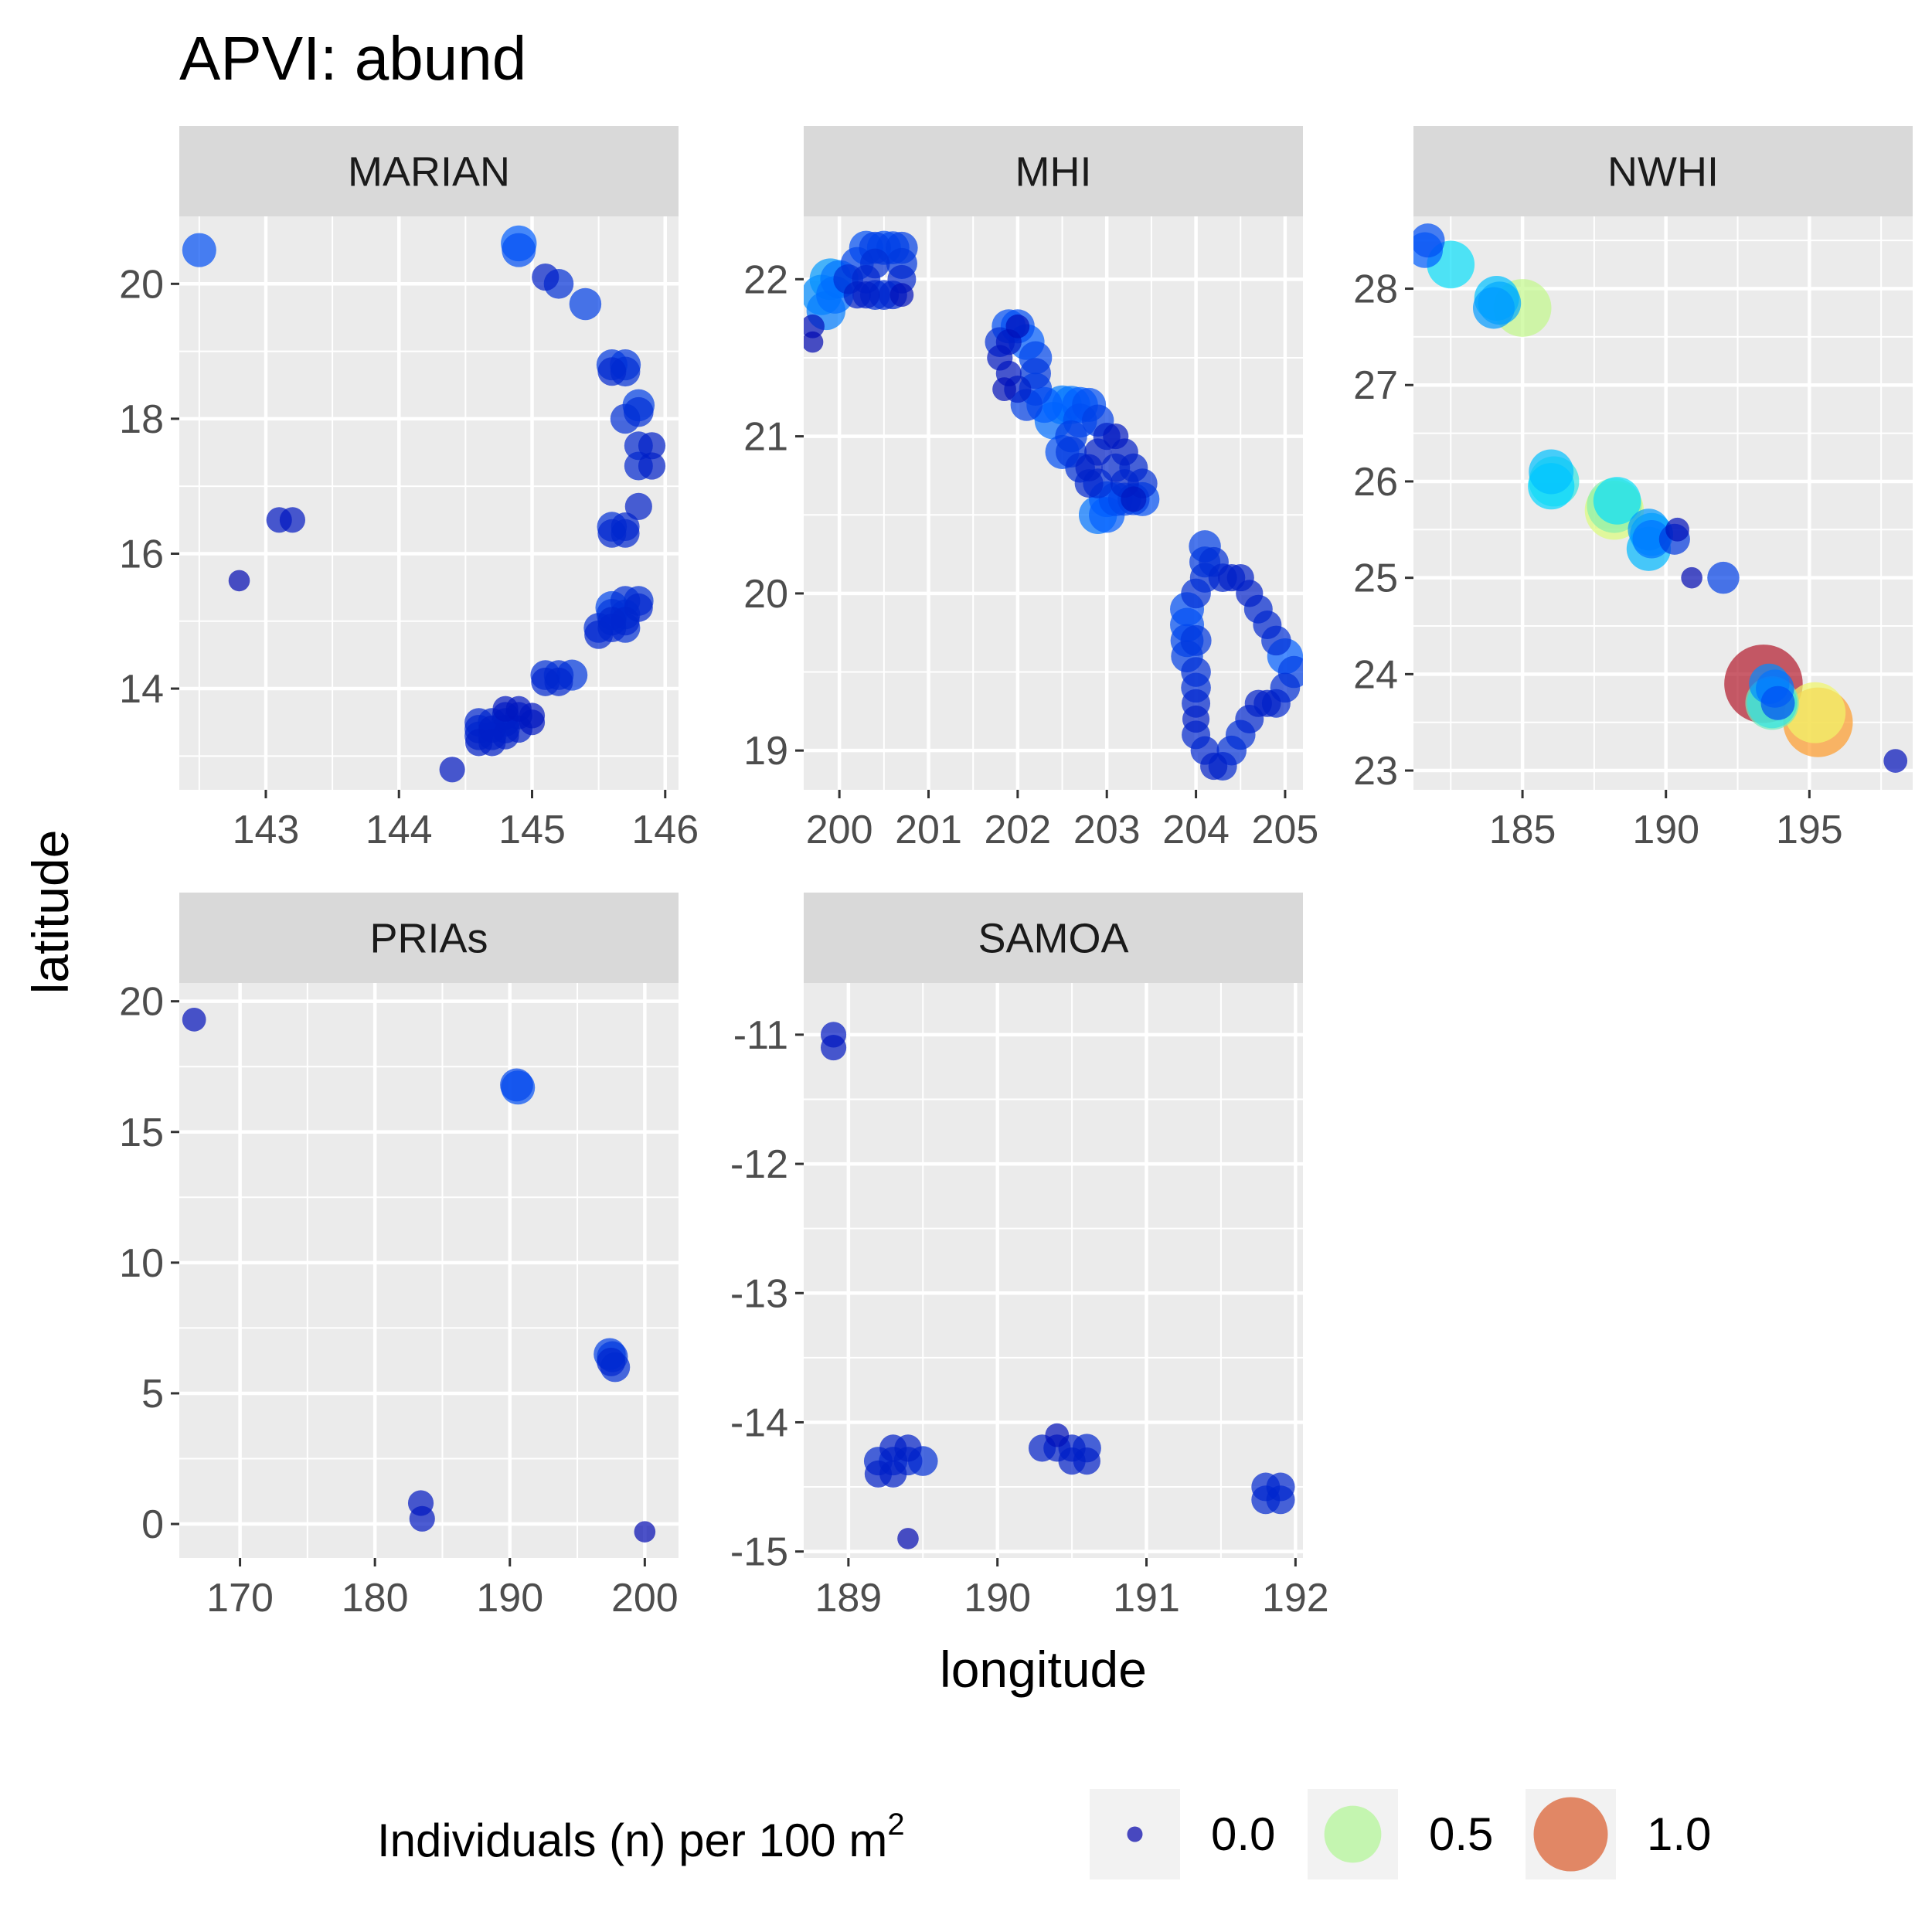 This screenshot has height=1932, width=1932. I want to click on y-tick-label: 19, so click(766, 752).